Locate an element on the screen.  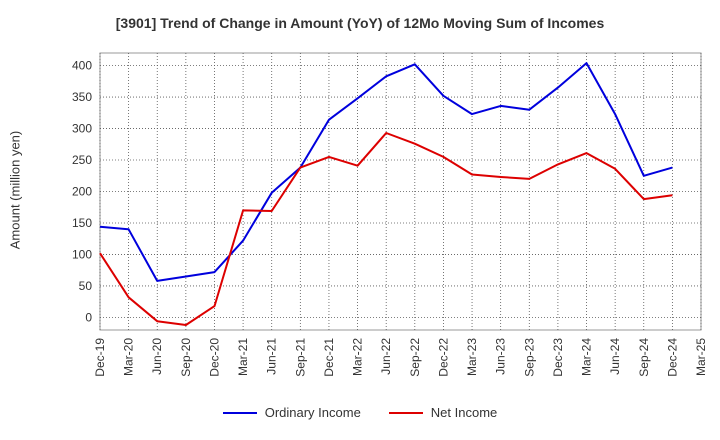
legend-item-ordinary-income: Ordinary Income is located at coordinates (291, 412).